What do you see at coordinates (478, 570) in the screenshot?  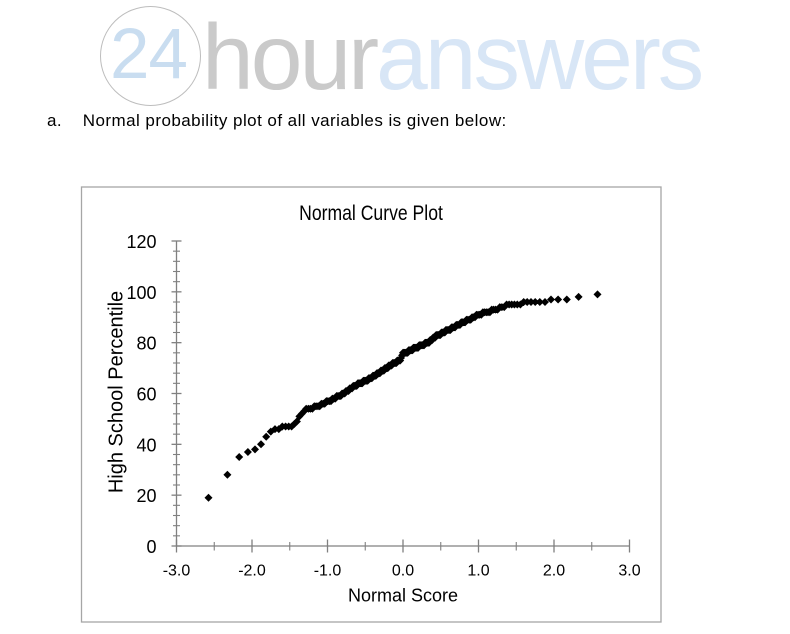 I see `svg-text: 1.0` at bounding box center [478, 570].